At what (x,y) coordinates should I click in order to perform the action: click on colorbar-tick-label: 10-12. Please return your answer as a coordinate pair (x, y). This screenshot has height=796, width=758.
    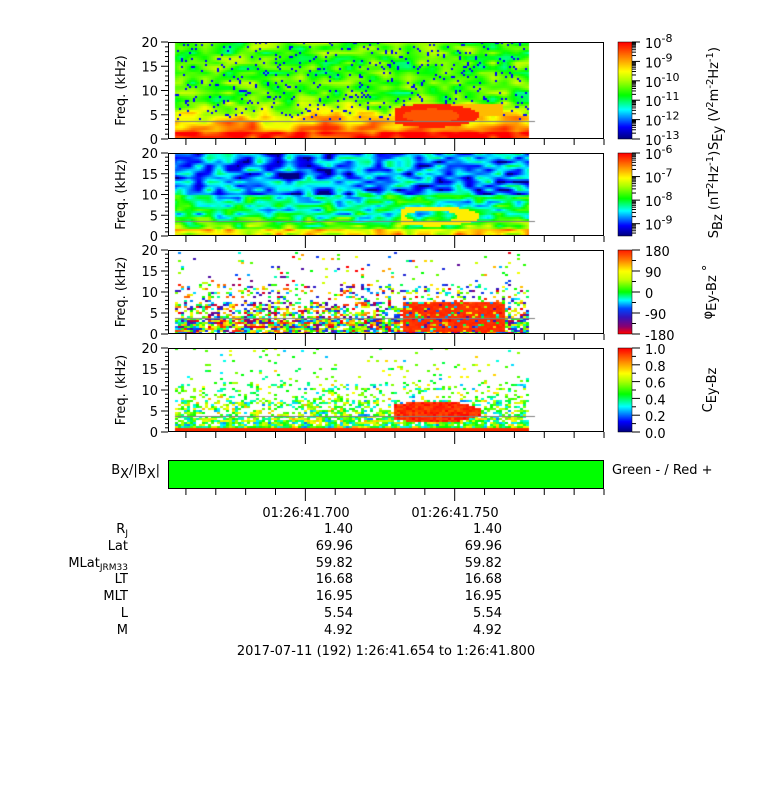
    Looking at the image, I should click on (662, 119).